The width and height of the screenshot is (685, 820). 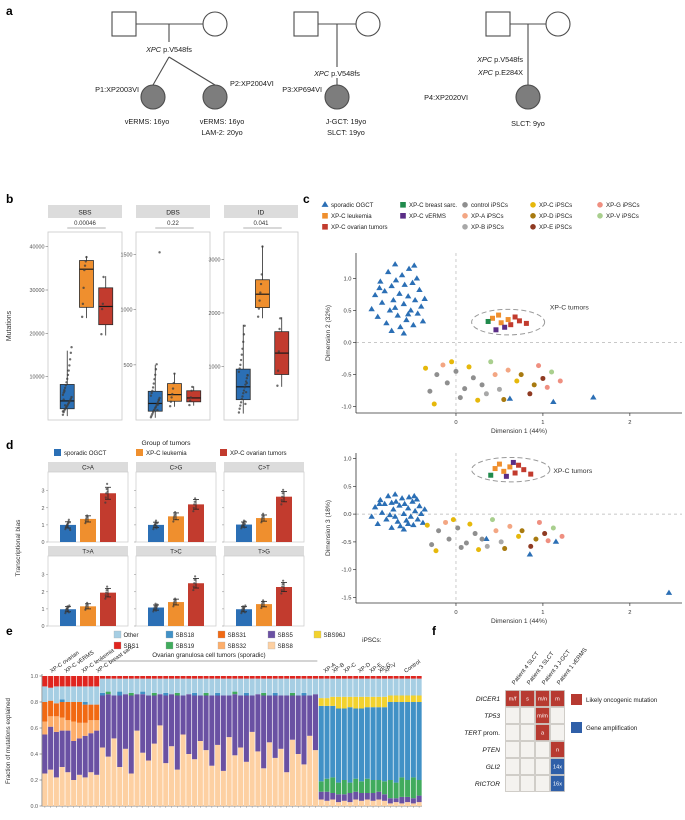 I want to click on facet-title: DBS, so click(x=173, y=213).